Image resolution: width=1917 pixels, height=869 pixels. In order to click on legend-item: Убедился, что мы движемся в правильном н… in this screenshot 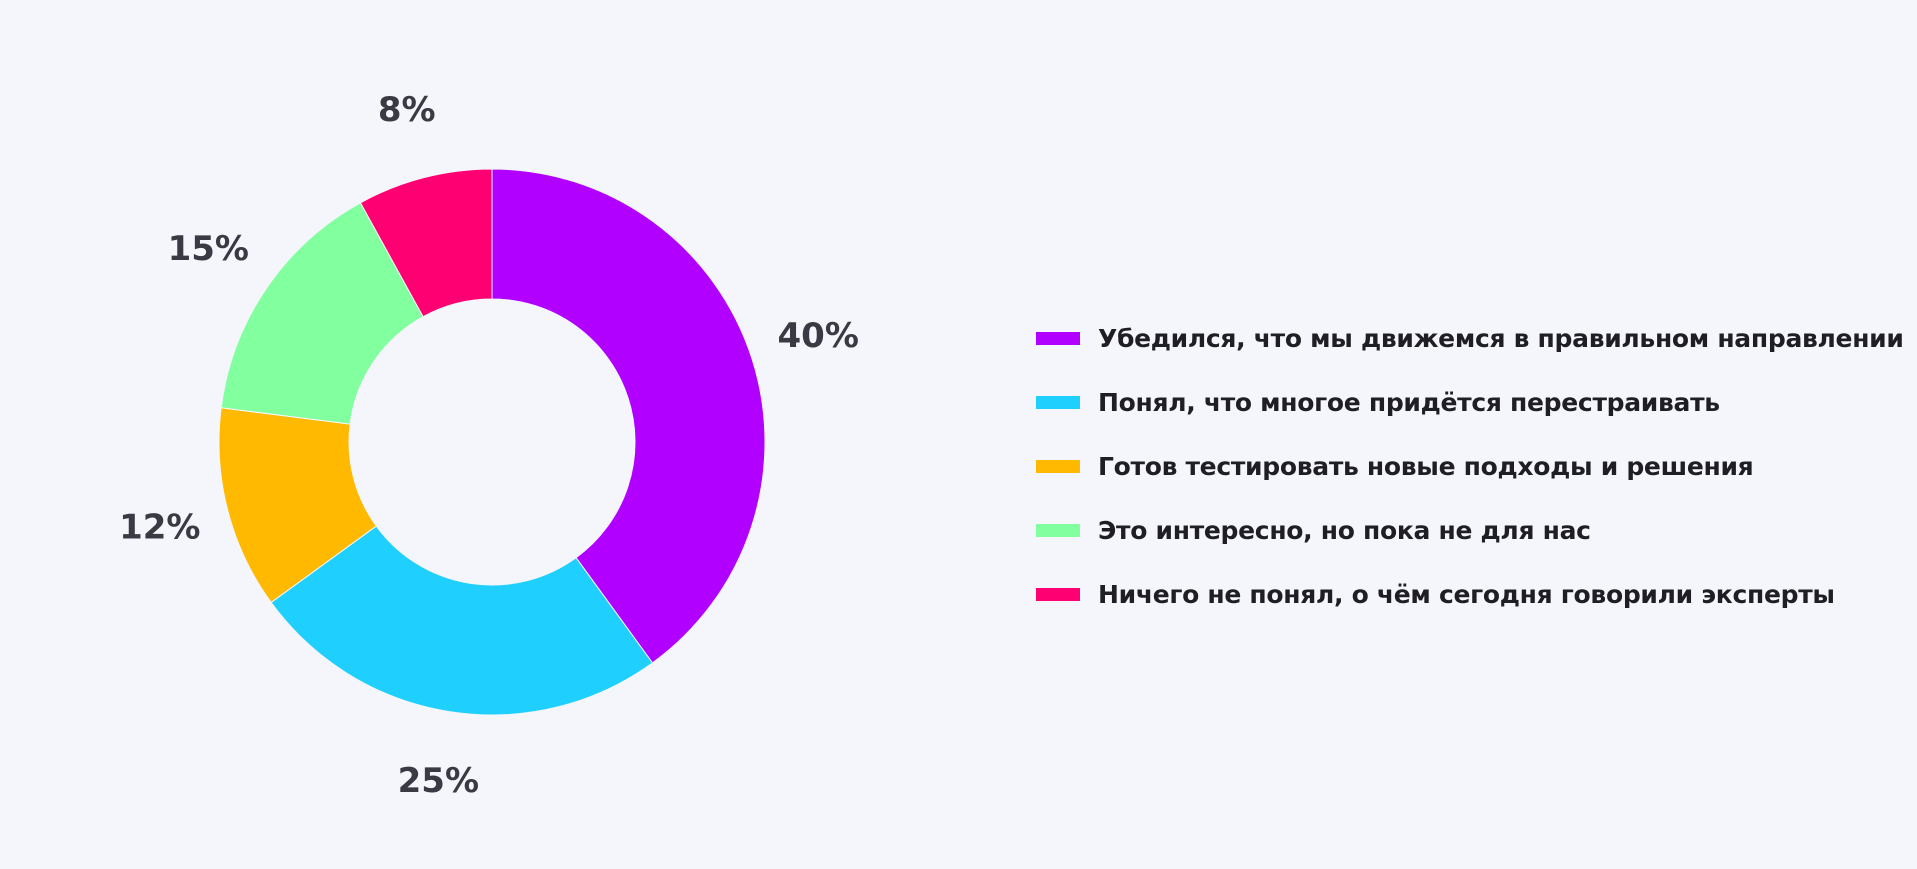, I will do `click(1471, 338)`.